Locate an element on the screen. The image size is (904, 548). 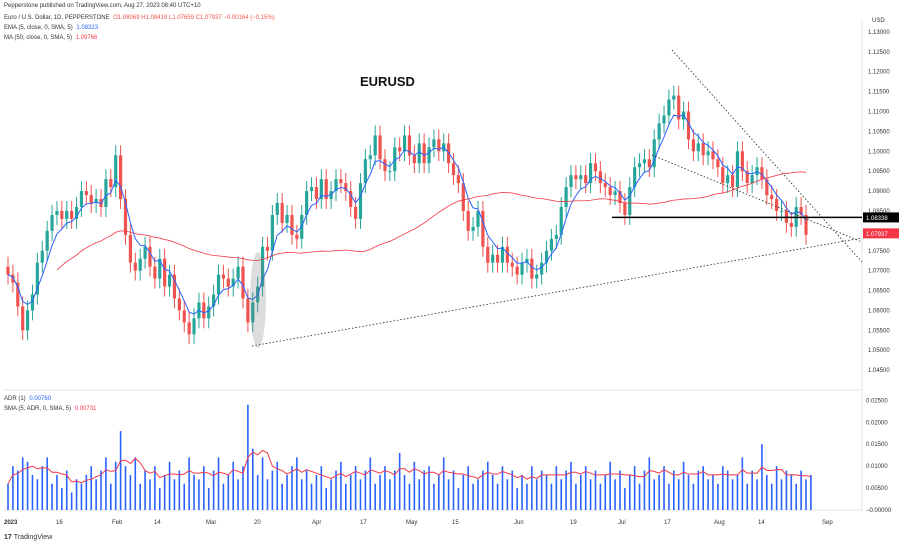
ma-legend: MA (50, close, 0, SMA, 5) 1.09766 is located at coordinates (50, 38).